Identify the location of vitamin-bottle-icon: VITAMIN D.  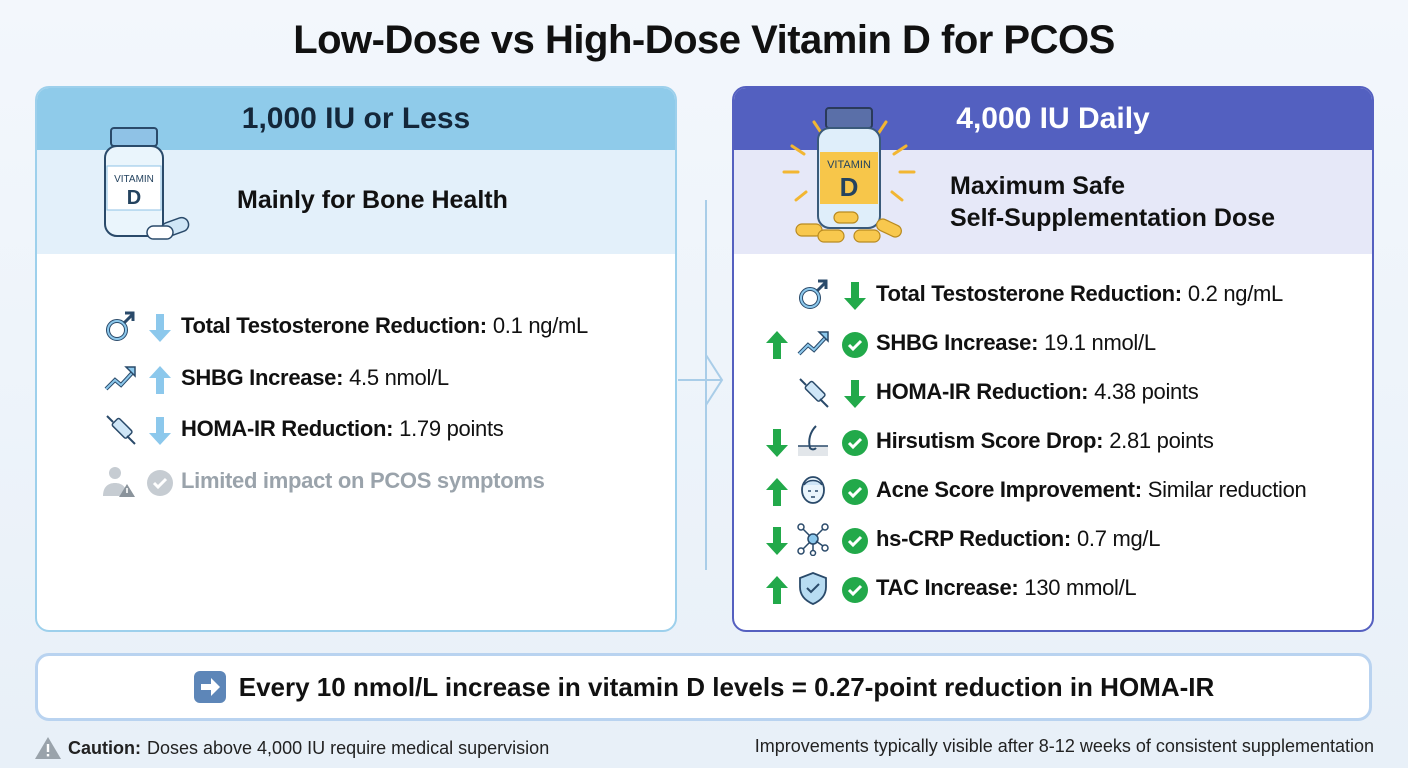
(147, 183).